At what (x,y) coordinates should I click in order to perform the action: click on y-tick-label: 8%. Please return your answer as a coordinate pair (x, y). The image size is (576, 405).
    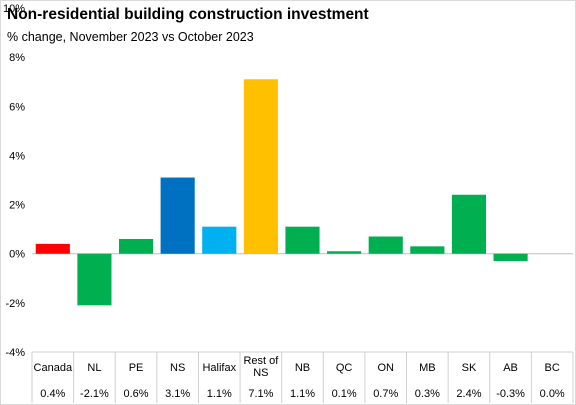
    Looking at the image, I should click on (17, 58).